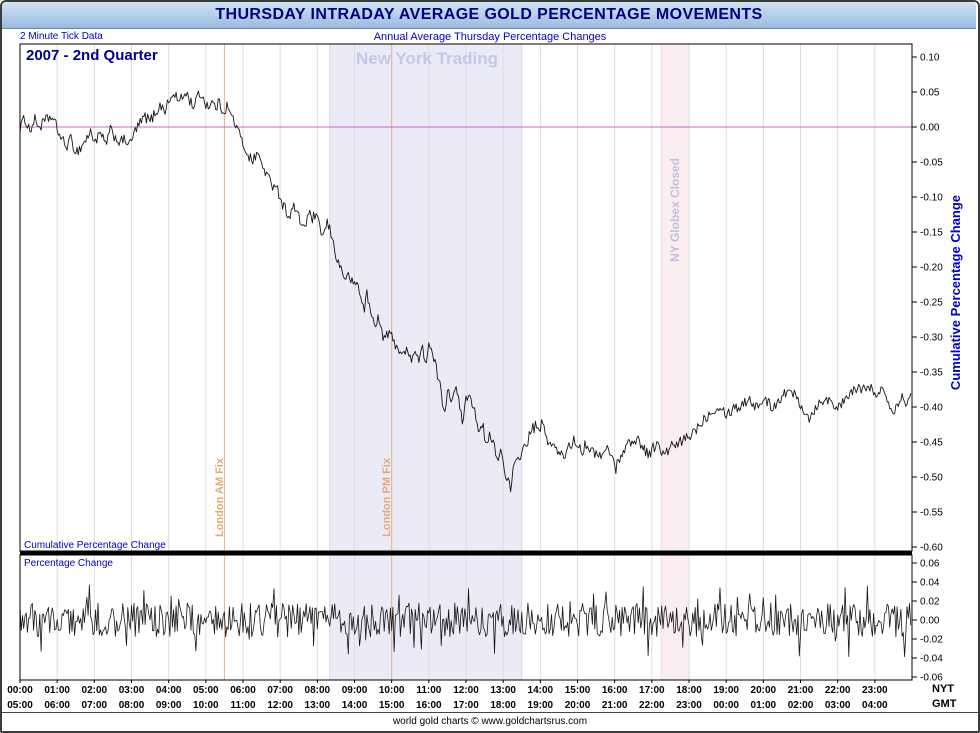 The image size is (980, 733). I want to click on x-label-gmt: 11:00, so click(242, 705).